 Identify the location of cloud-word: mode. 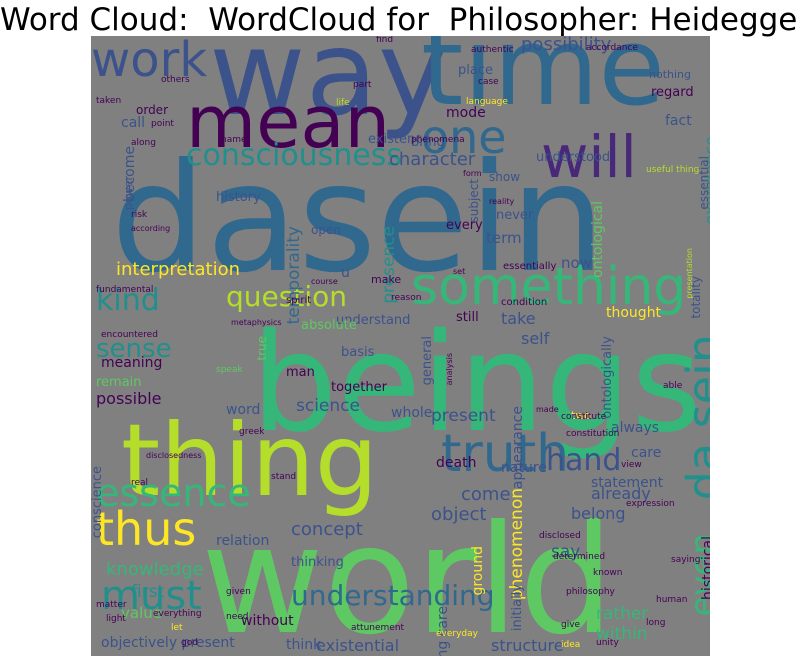
(466, 113).